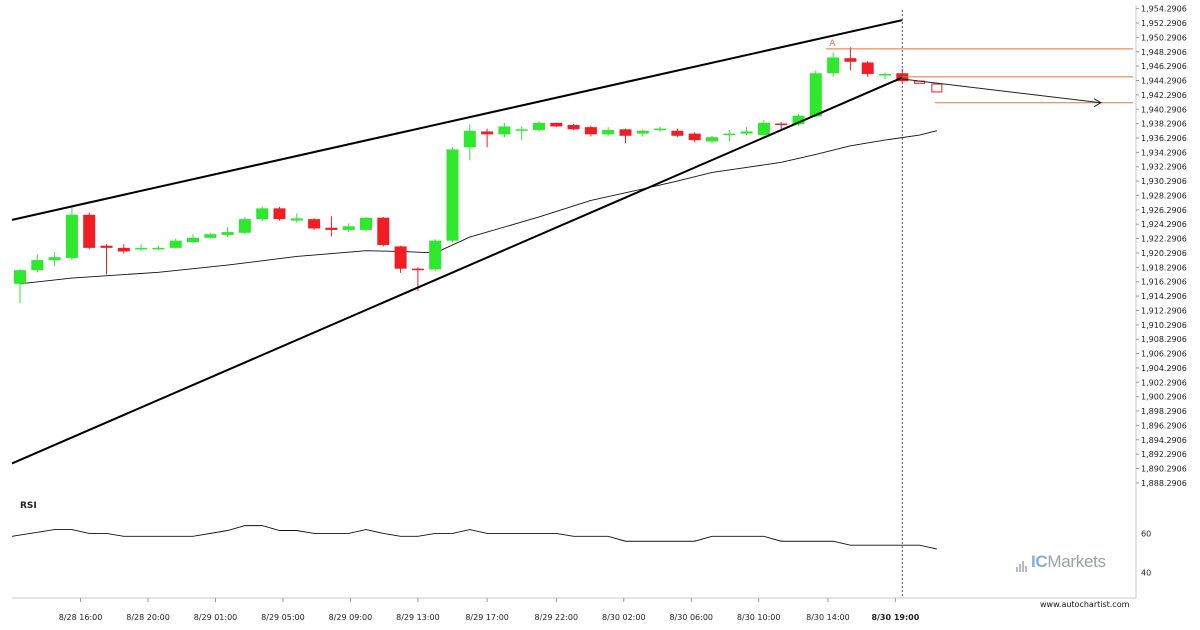 This screenshot has height=630, width=1200. What do you see at coordinates (1164, 469) in the screenshot?
I see `y-tick-label: 1,890.2906` at bounding box center [1164, 469].